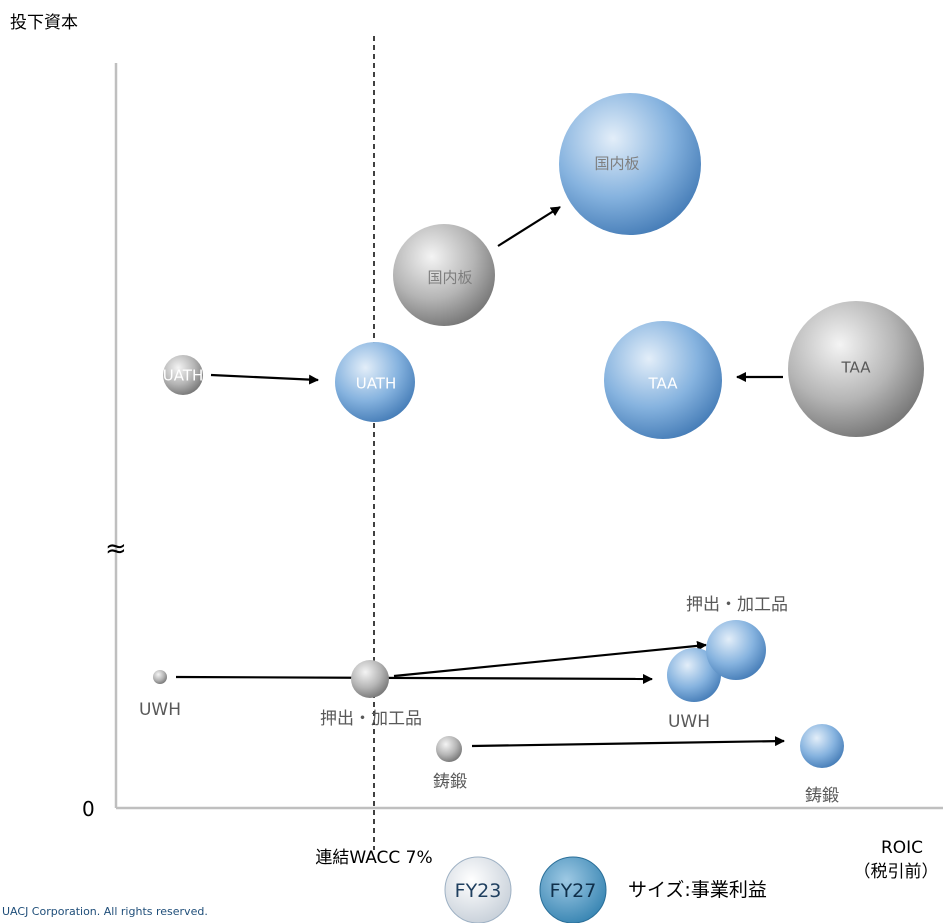  Describe the element at coordinates (697, 890) in the screenshot. I see `size-legend-caption: サイズ:事業利益` at that location.